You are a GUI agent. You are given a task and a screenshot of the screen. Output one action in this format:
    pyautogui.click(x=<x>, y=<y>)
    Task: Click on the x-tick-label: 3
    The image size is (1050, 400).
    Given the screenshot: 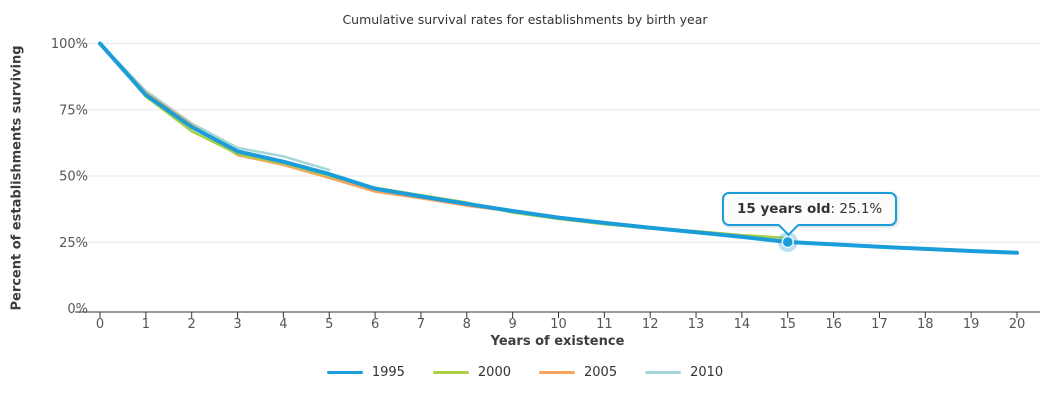 What is the action you would take?
    pyautogui.click(x=237, y=324)
    